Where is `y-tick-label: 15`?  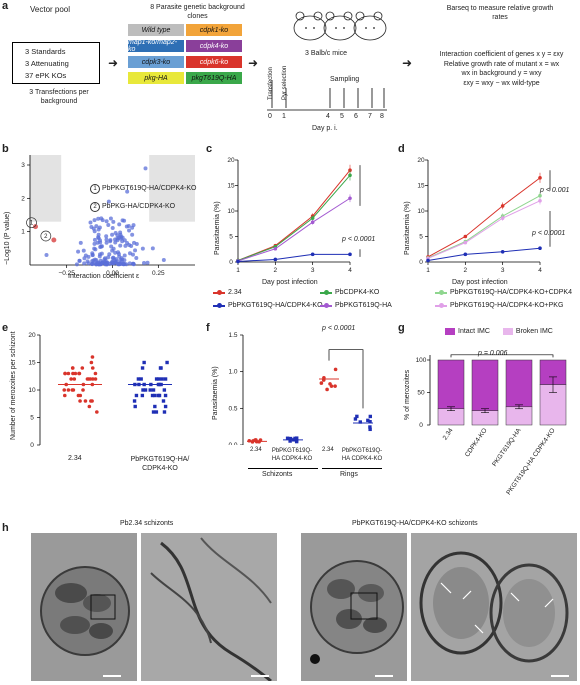 y-tick-label: 15 is located at coordinates (32, 363).